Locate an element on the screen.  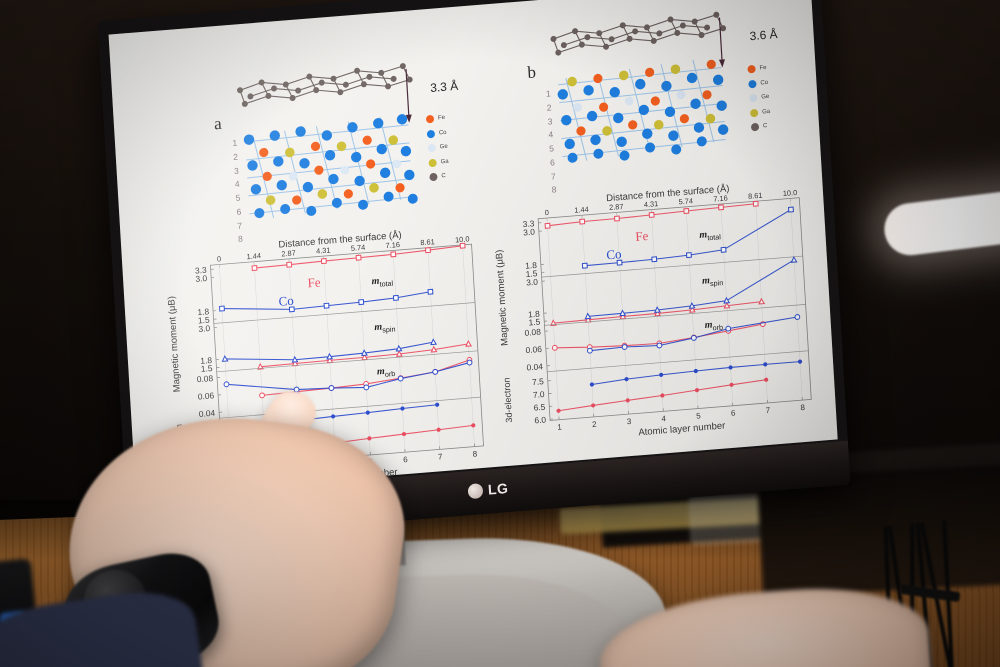
svg-text: 8.61 is located at coordinates (755, 196).